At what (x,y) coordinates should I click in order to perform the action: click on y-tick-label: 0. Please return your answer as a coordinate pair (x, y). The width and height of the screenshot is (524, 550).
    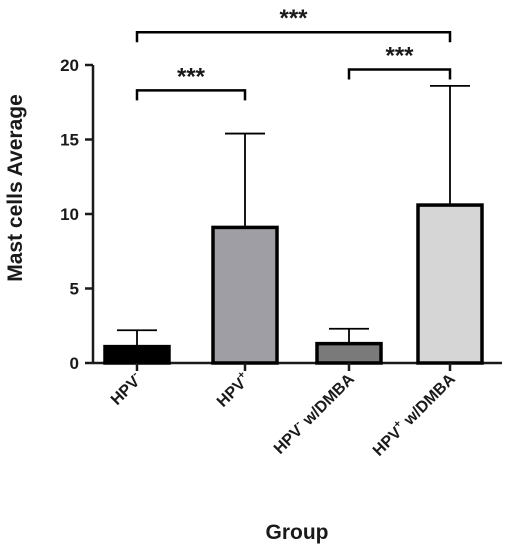
    Looking at the image, I should click on (74, 363).